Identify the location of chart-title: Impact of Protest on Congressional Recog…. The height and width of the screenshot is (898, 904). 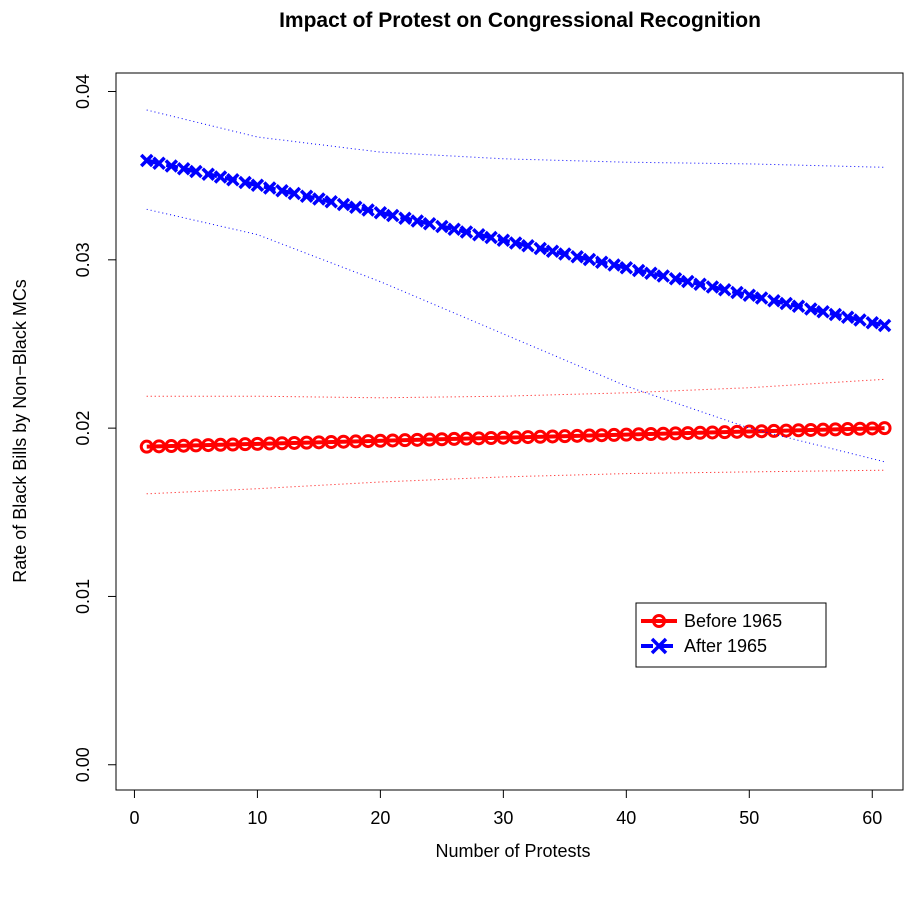
(520, 20).